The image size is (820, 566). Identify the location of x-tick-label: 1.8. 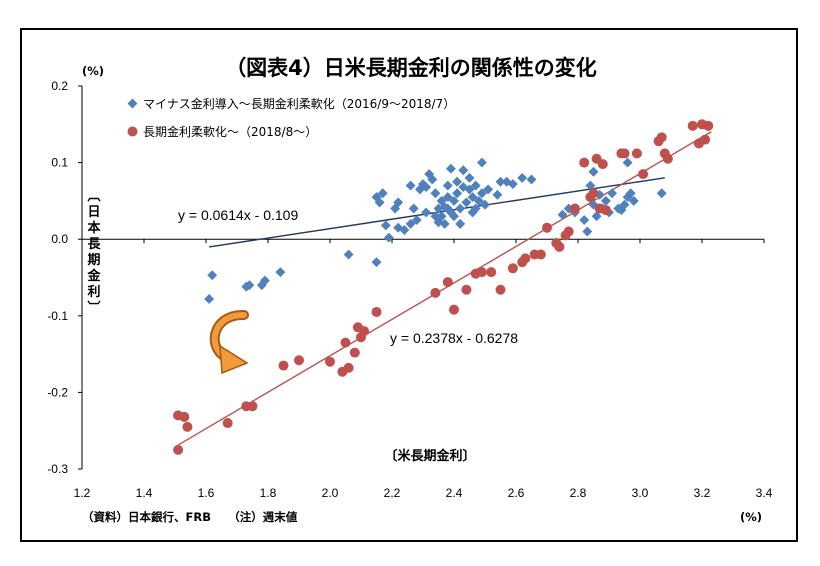
(268, 493).